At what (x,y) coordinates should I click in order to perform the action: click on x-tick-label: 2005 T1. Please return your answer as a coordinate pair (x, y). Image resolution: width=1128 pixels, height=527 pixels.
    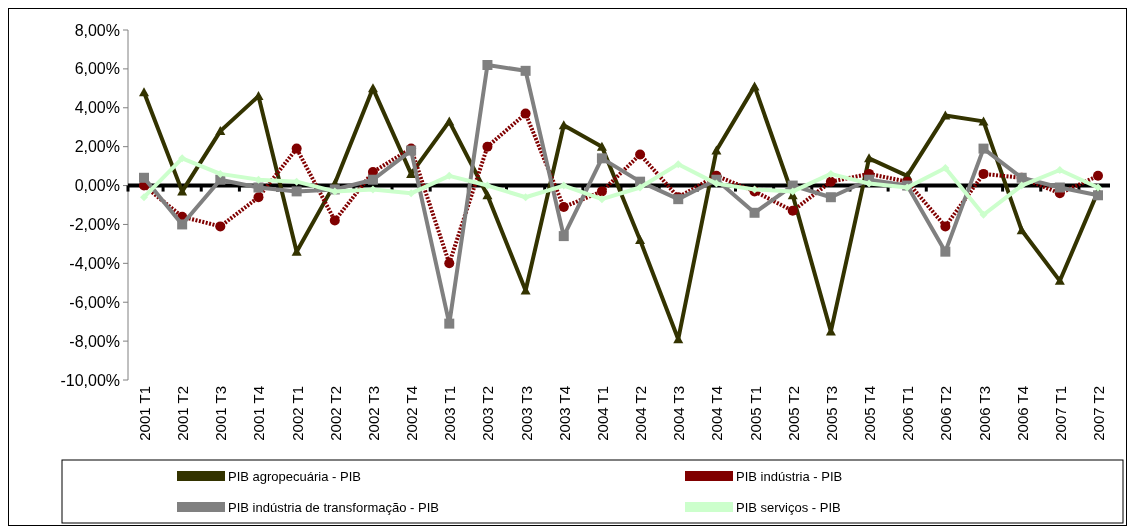
    Looking at the image, I should click on (755, 413).